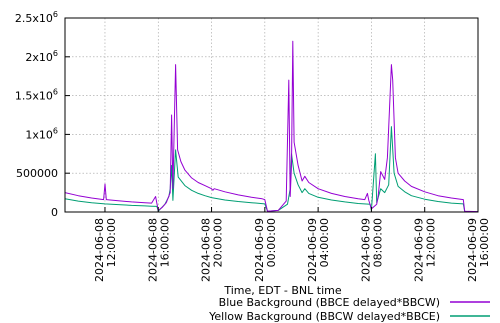  I want to click on y-tick-label: 1x106, so click(41, 133).